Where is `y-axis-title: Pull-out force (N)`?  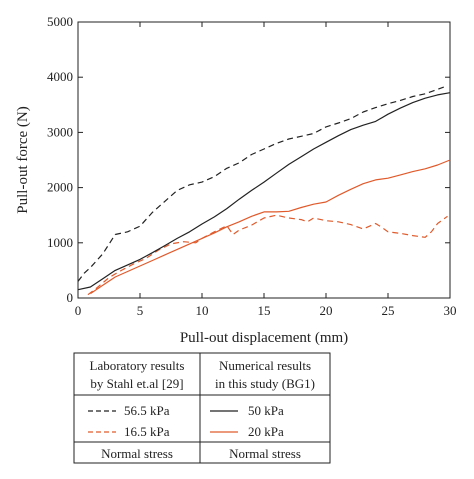 y-axis-title: Pull-out force (N) is located at coordinates (23, 159).